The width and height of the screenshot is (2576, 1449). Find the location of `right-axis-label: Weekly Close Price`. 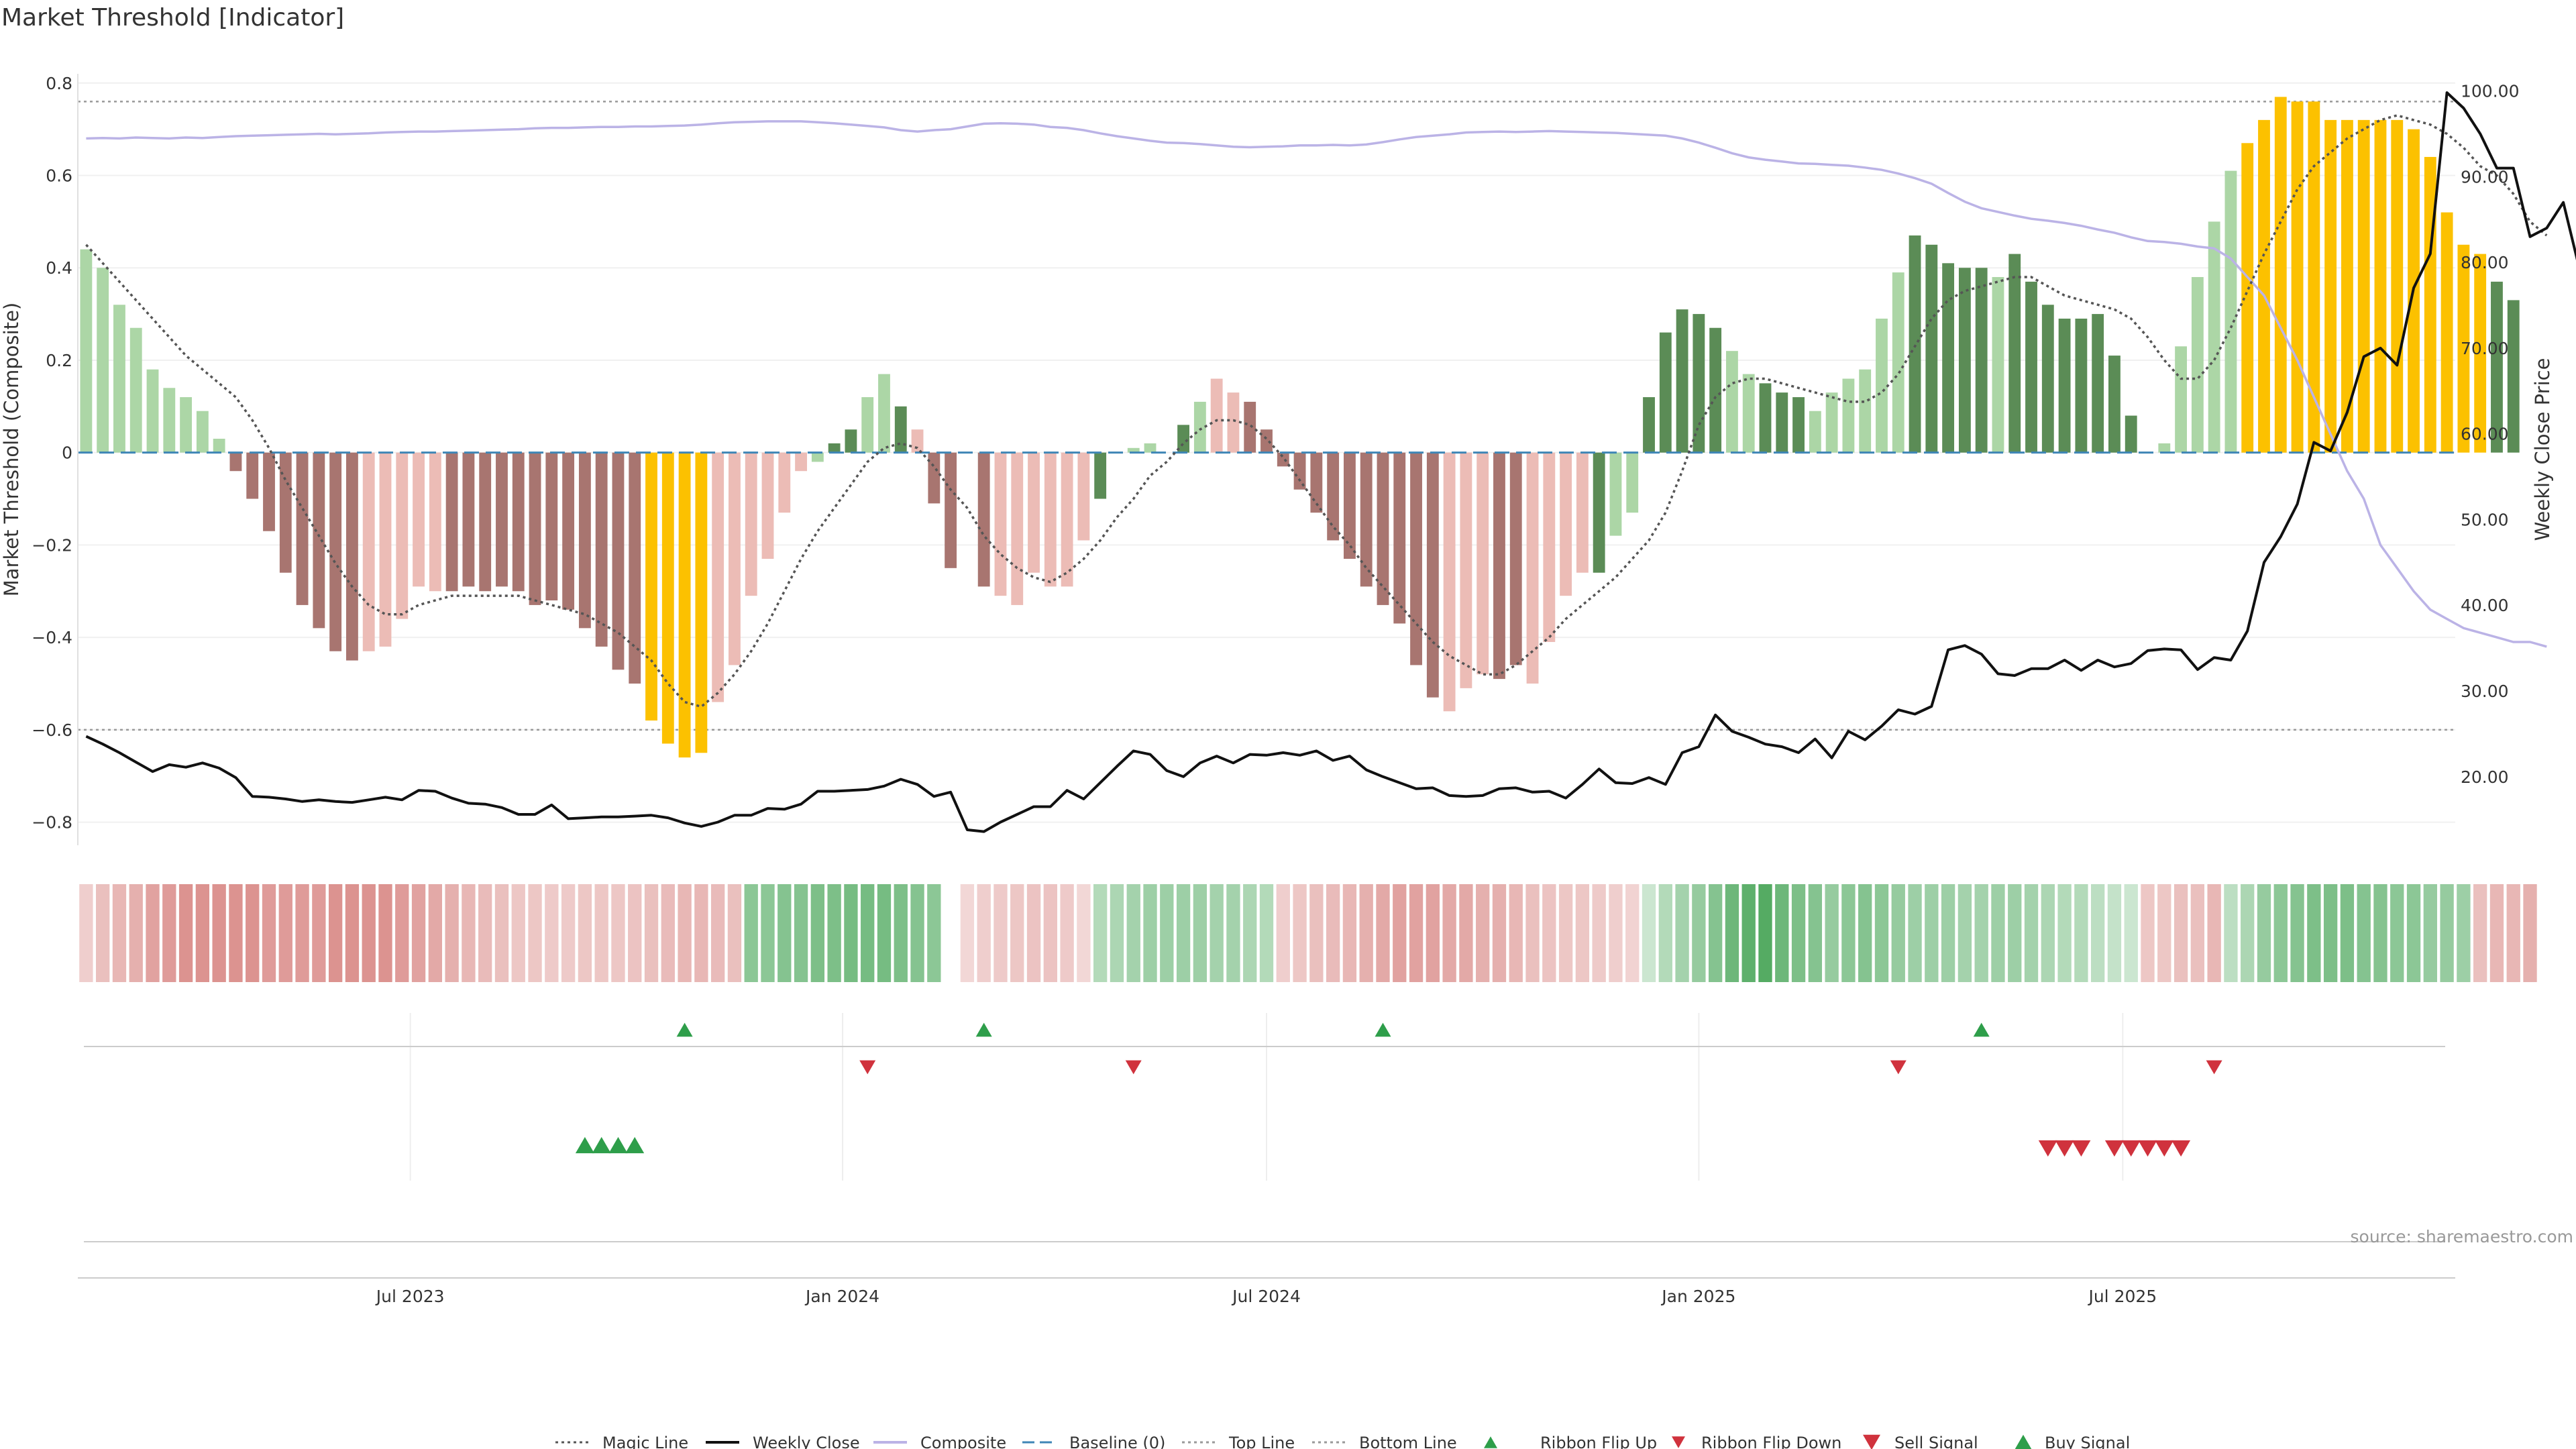

right-axis-label: Weekly Close Price is located at coordinates (2542, 449).